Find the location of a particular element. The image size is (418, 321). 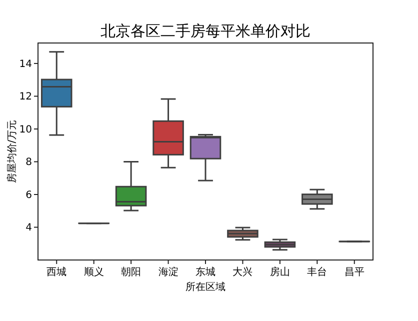

x-tick-label: 西城 is located at coordinates (56, 272).